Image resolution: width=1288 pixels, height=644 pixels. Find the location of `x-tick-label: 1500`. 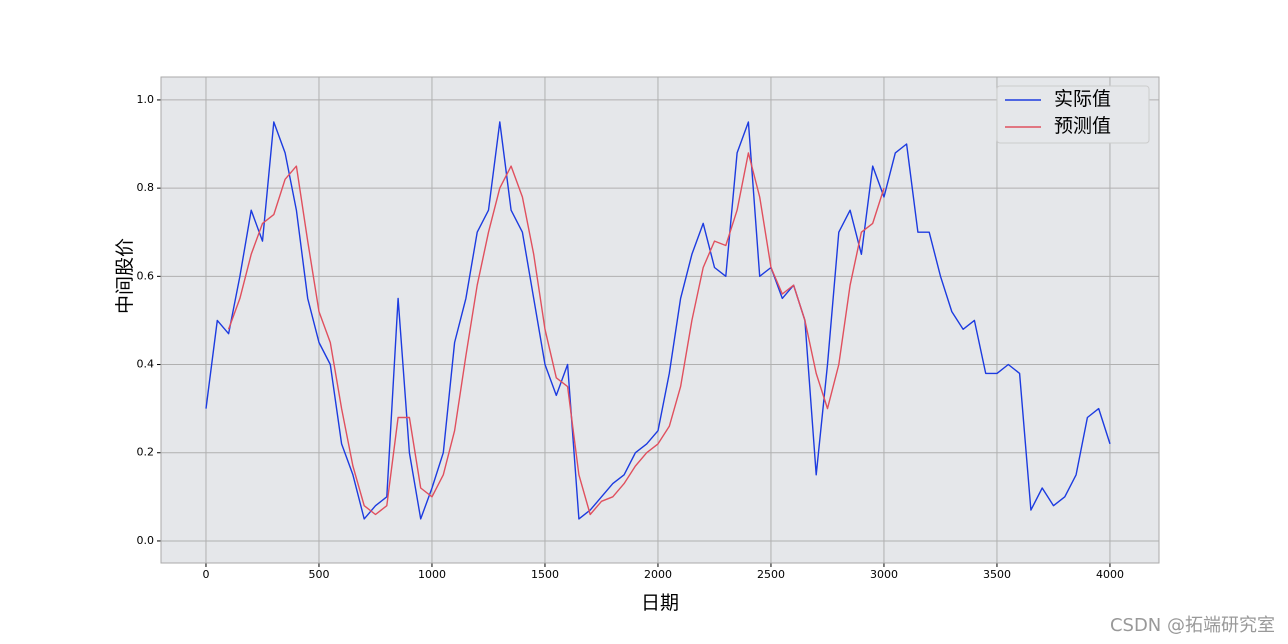

x-tick-label: 1500 is located at coordinates (545, 574).